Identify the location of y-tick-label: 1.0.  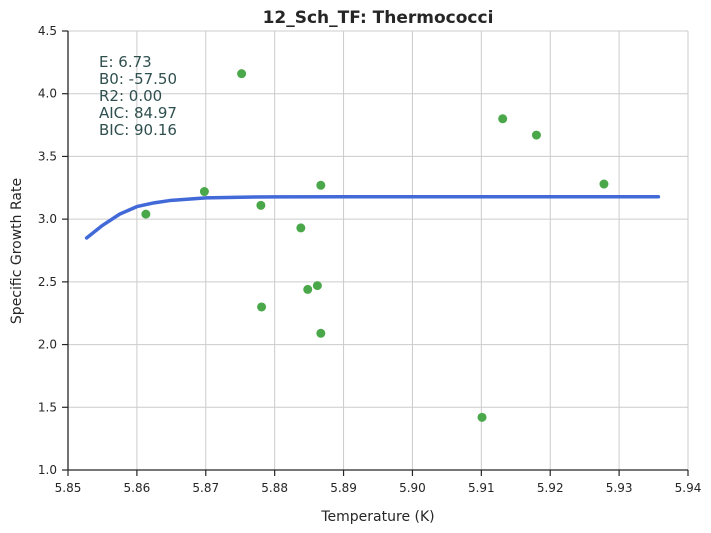
(47, 470).